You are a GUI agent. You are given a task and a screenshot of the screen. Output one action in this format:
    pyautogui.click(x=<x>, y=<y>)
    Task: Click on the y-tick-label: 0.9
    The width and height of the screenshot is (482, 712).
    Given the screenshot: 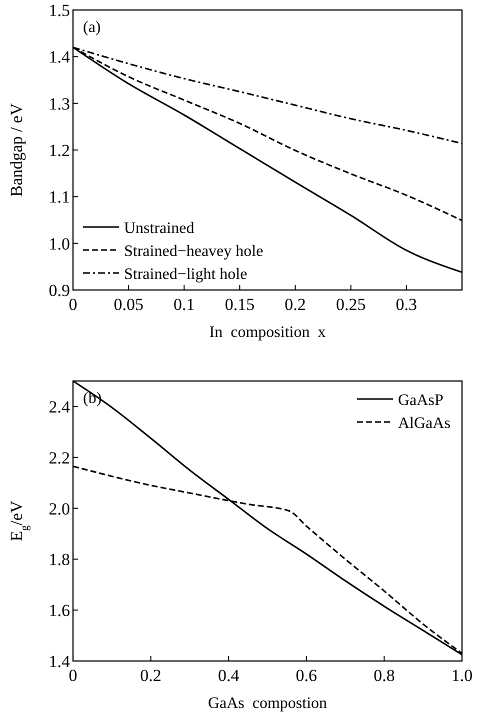 What is the action you would take?
    pyautogui.click(x=59, y=290)
    